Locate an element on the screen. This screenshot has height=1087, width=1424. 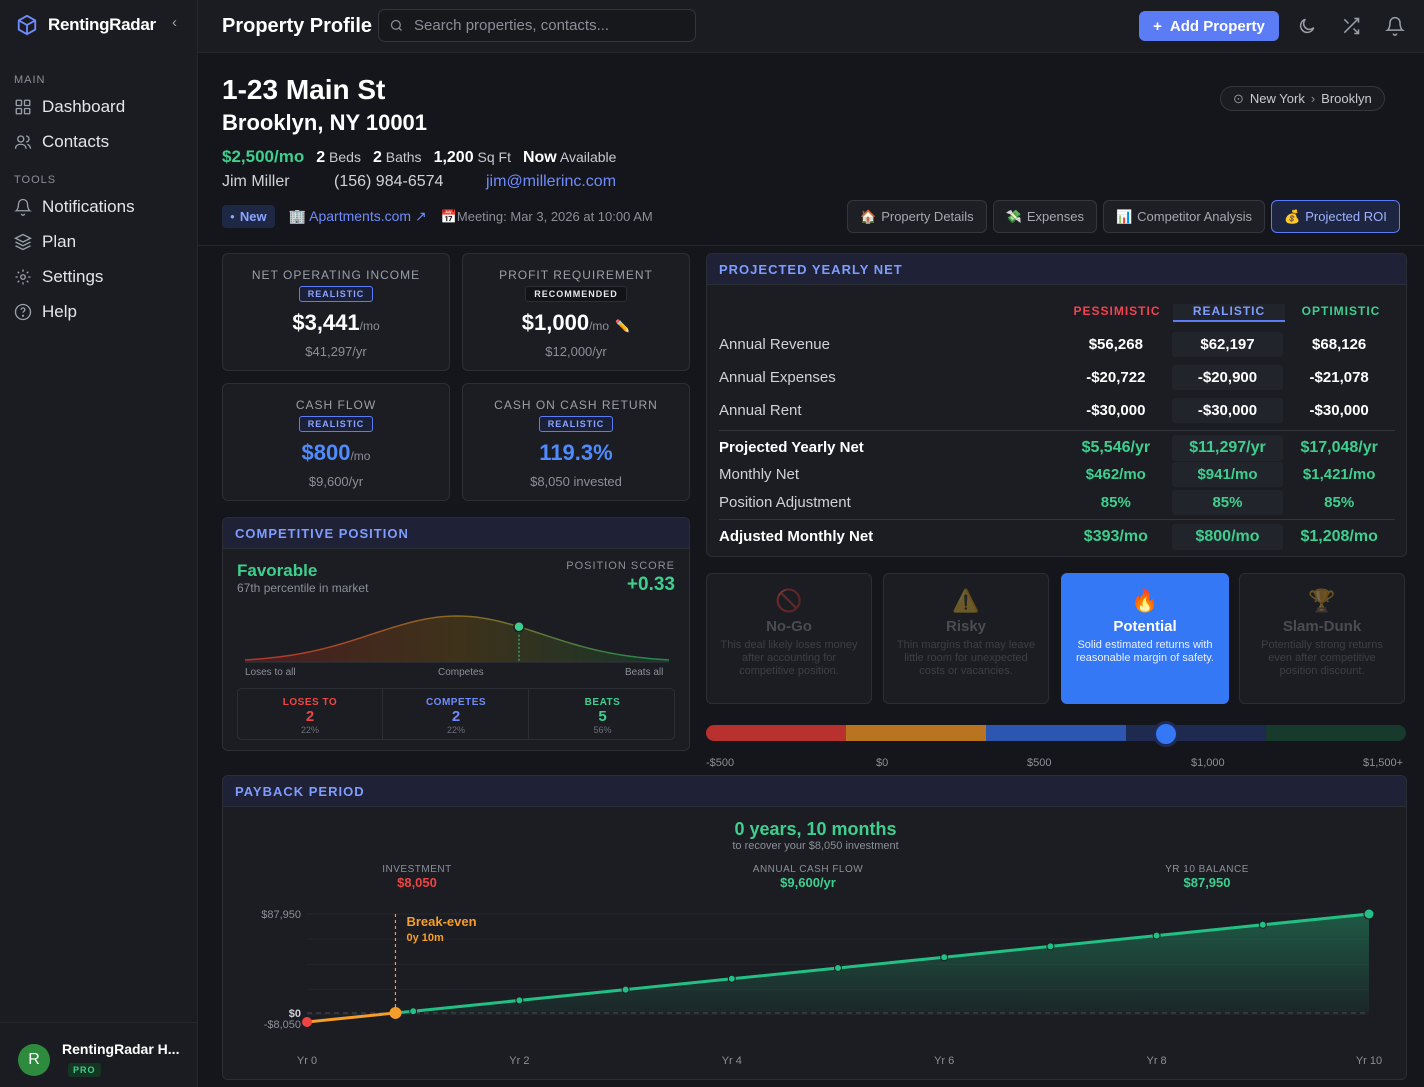
count-value: 2 is located at coordinates (310, 716).